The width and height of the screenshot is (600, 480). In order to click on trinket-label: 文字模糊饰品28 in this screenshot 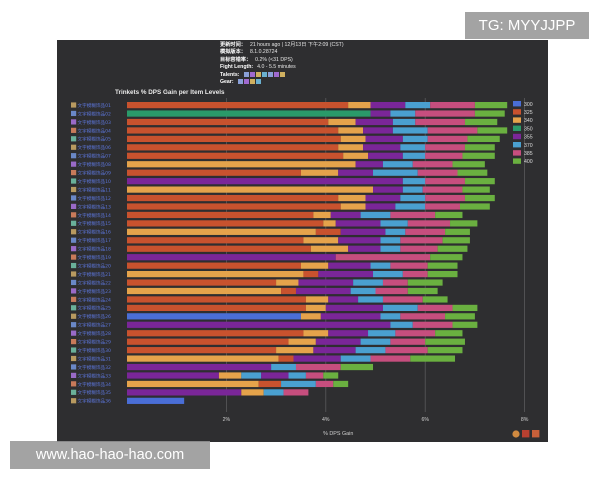, I will do `click(94, 333)`.